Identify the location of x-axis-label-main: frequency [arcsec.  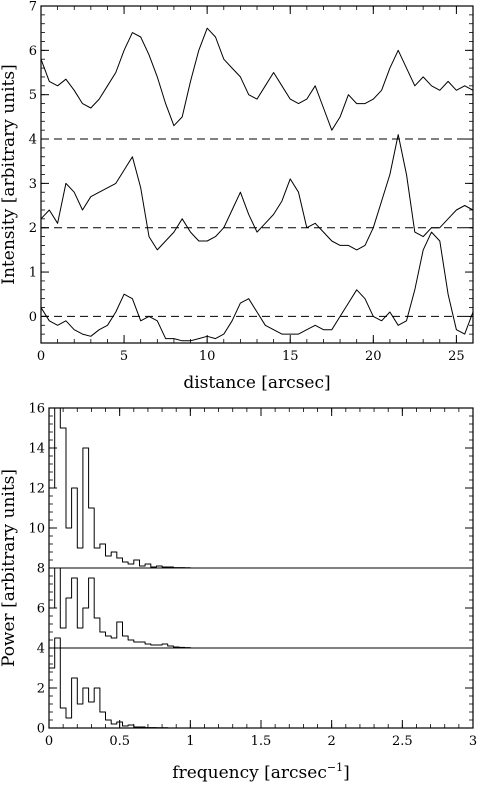
(249, 773).